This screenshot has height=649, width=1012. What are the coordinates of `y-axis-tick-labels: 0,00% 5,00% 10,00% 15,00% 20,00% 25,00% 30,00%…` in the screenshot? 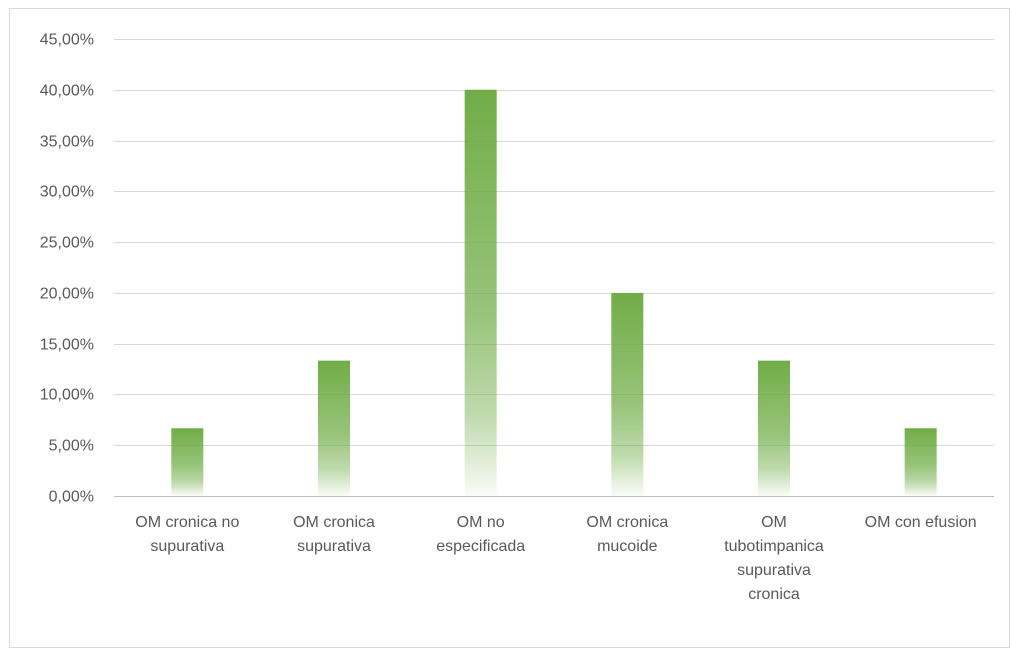 It's located at (67, 269).